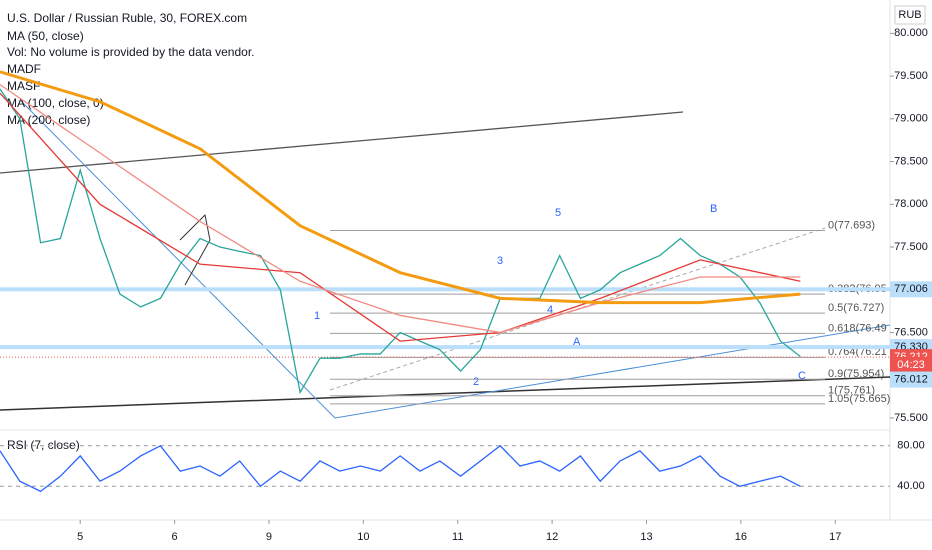  I want to click on series-line, so click(400, 468).